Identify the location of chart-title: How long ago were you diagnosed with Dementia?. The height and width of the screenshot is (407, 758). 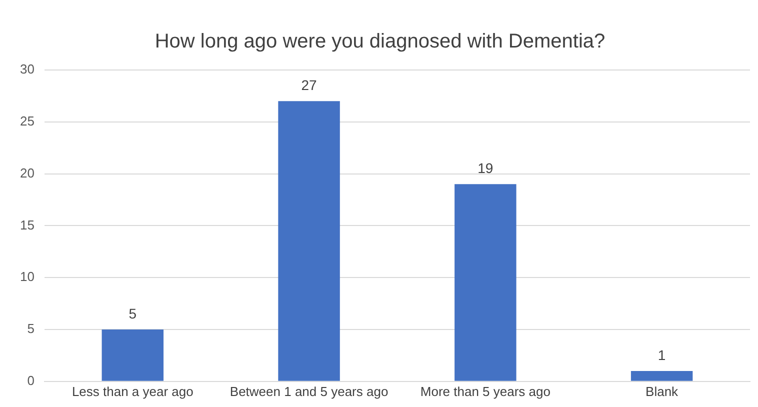
(380, 41).